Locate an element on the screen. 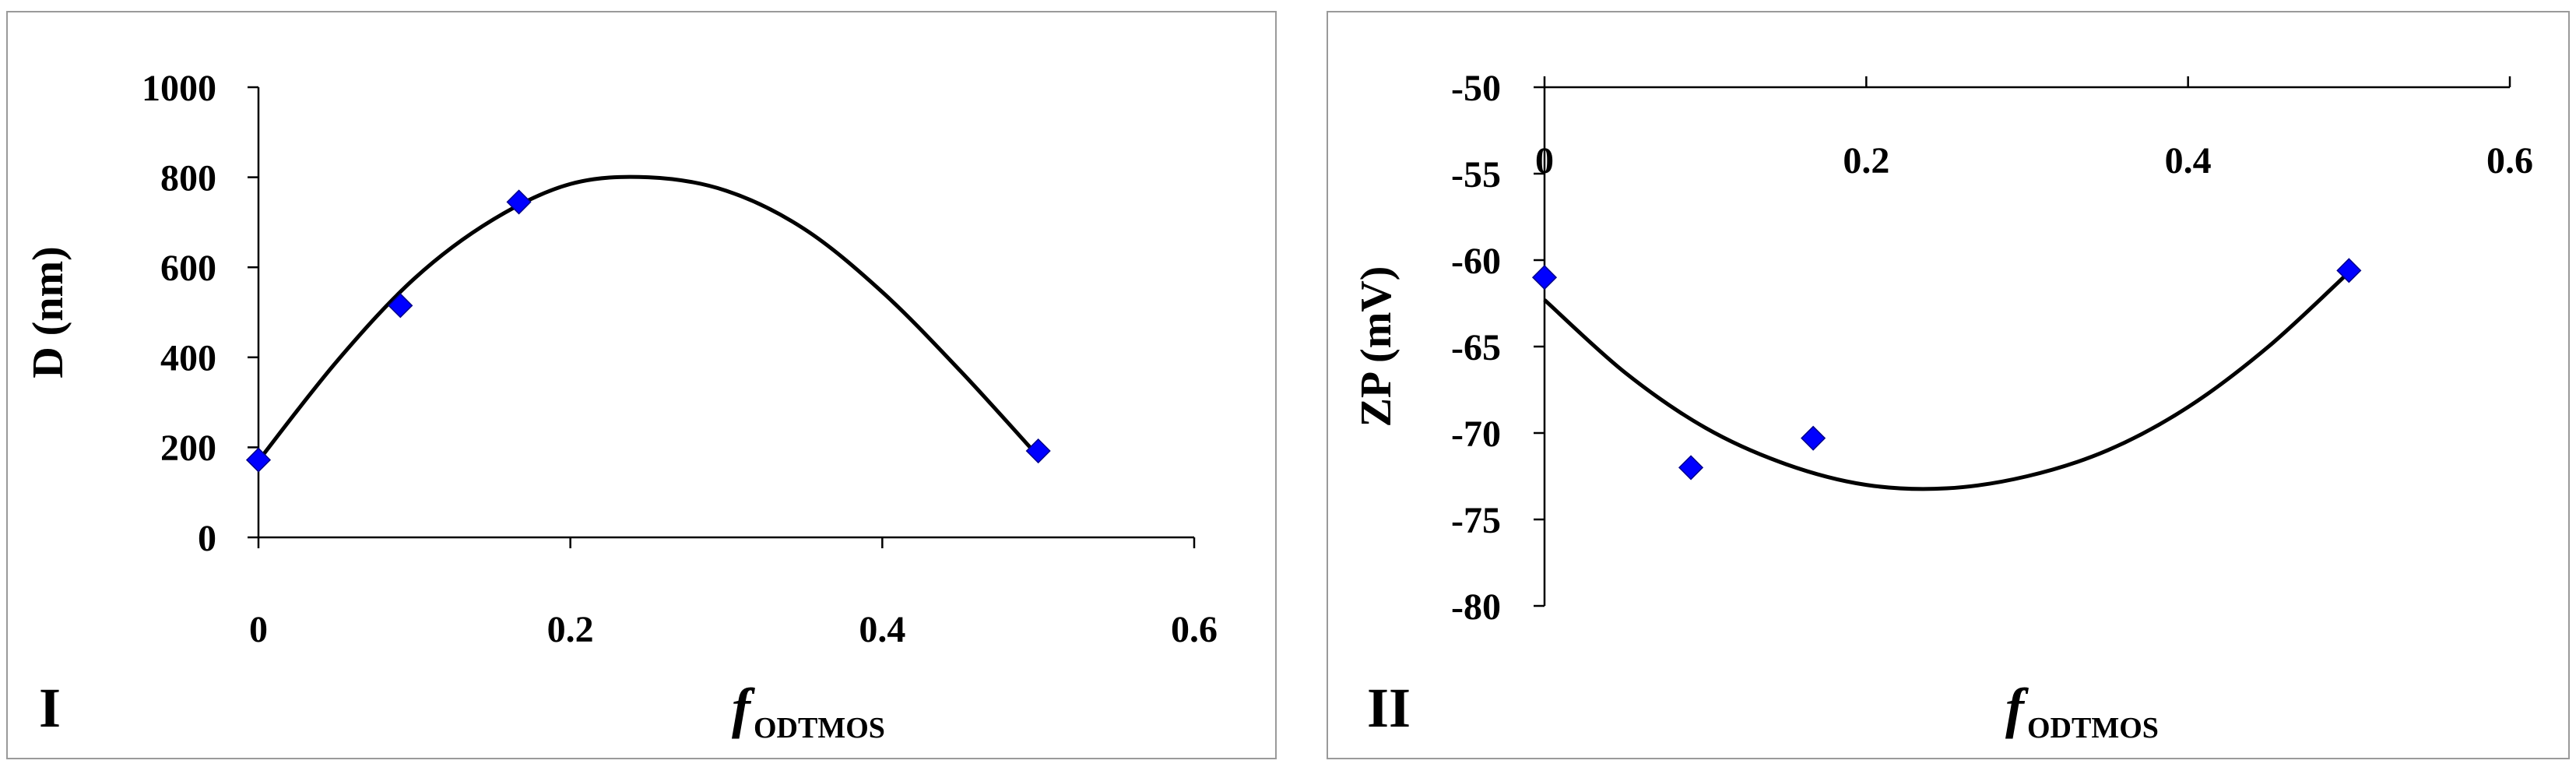 The image size is (2576, 764). chart-ii-x-axis-label: f ODTMOS is located at coordinates (2082, 711).